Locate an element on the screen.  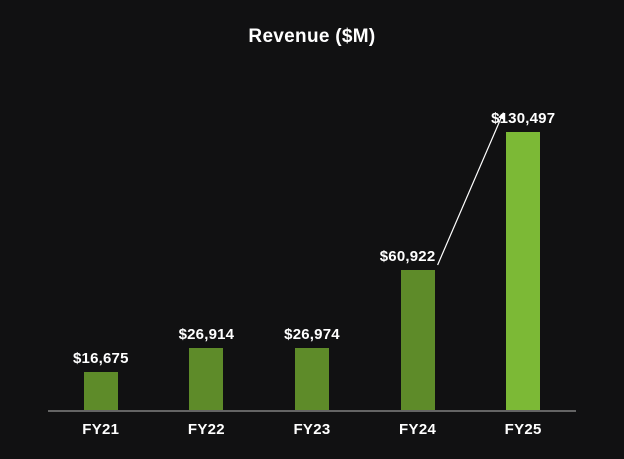
x-axis-label: FY23 is located at coordinates (312, 429).